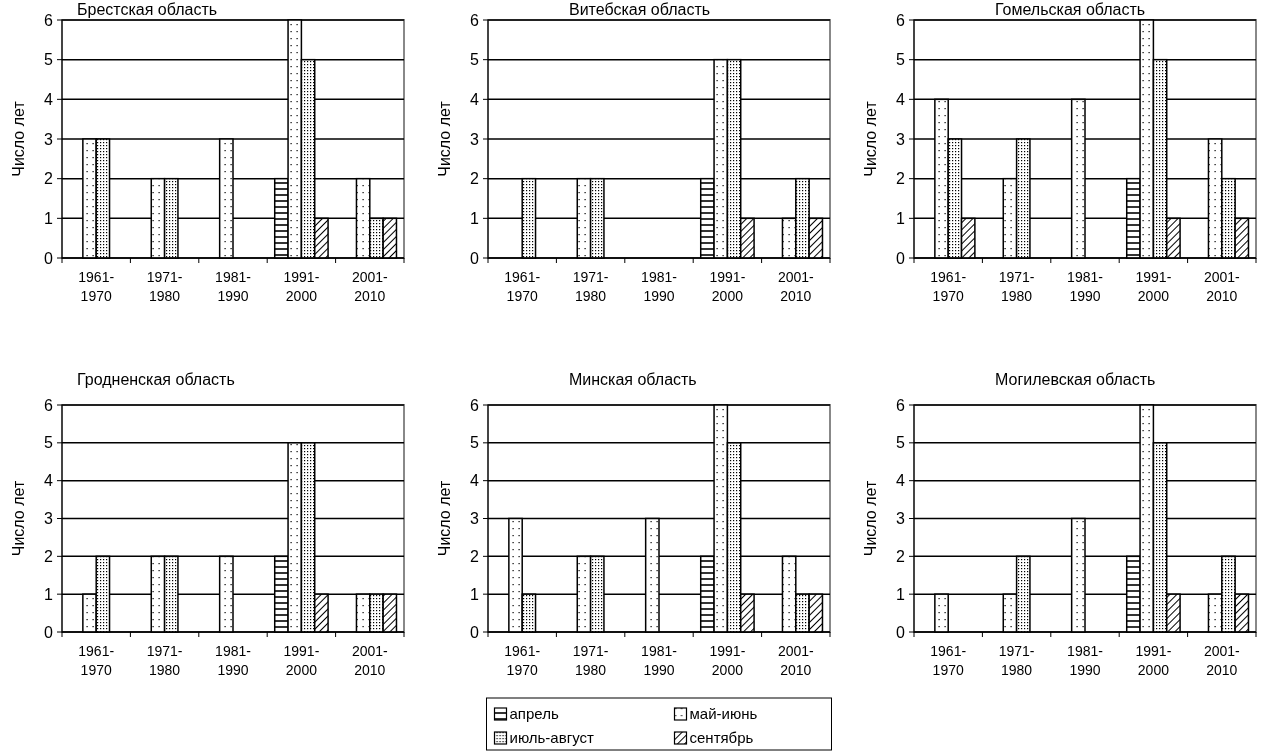 The width and height of the screenshot is (1279, 755). I want to click on legend-label: май-июнь, so click(723, 713).